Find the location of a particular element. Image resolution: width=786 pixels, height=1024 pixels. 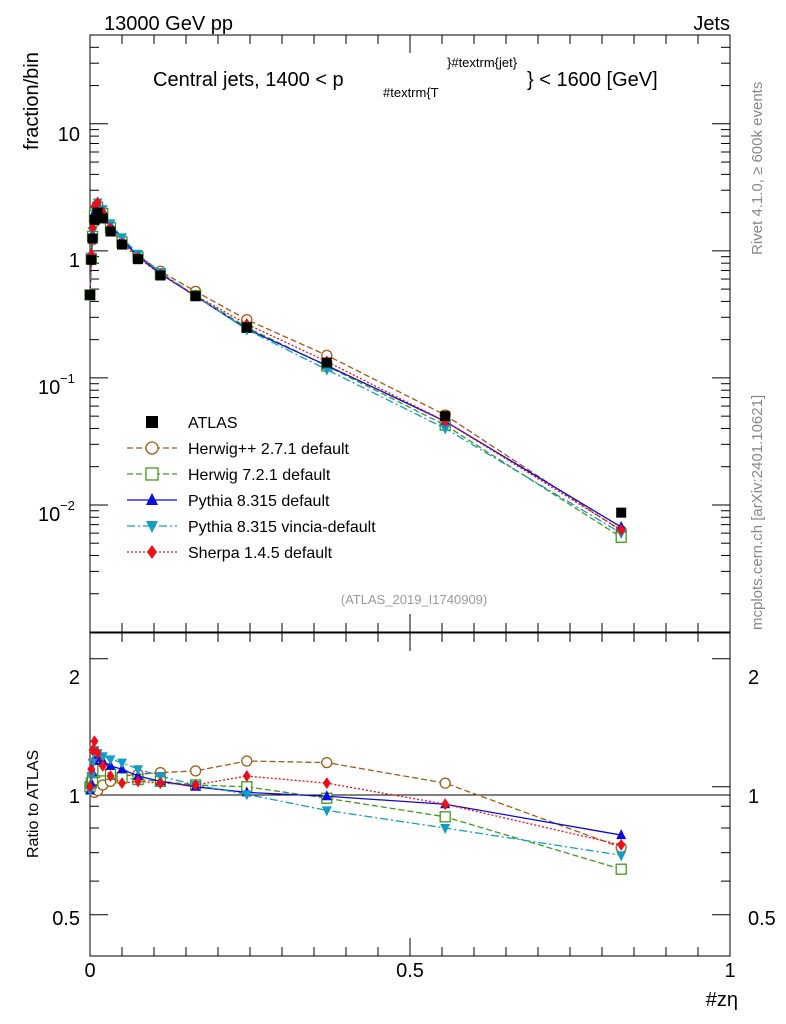

ratio-series is located at coordinates (355, 805).